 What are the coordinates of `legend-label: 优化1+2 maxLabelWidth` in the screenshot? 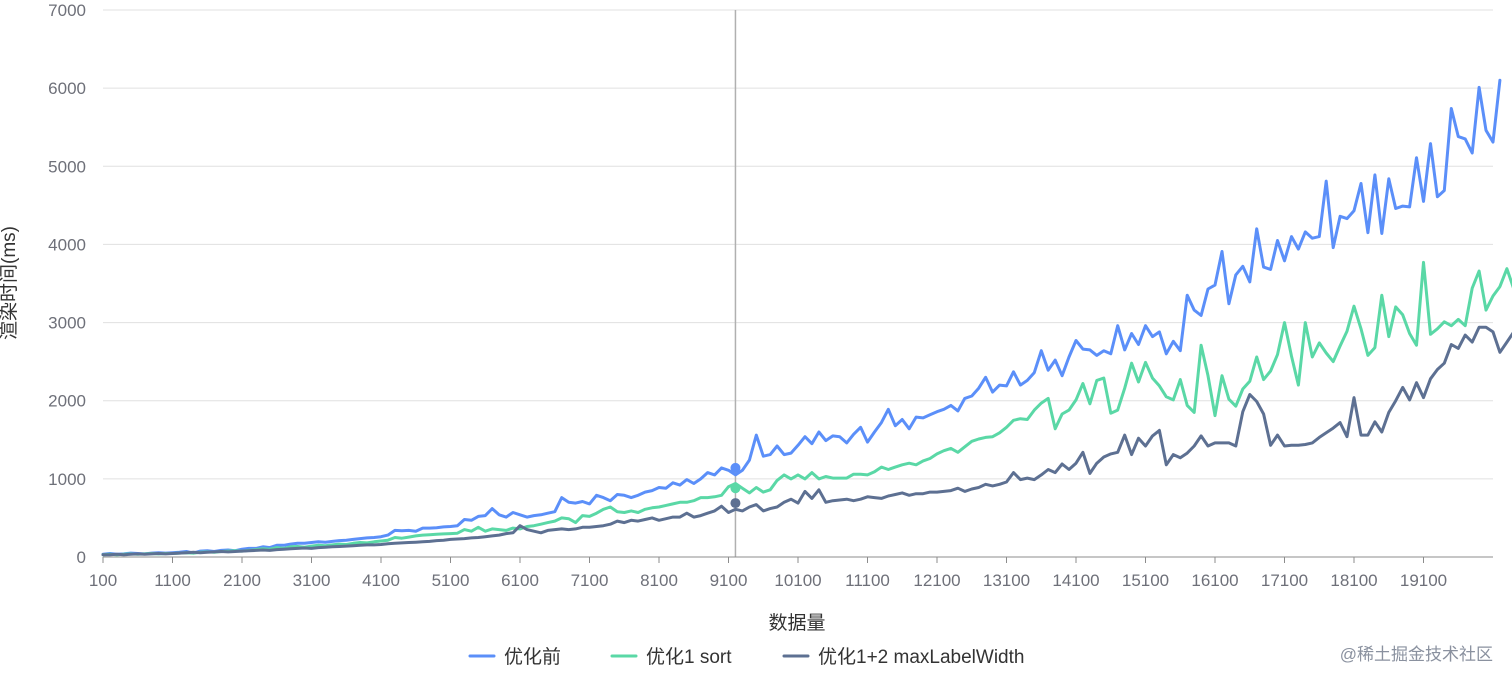 It's located at (921, 657).